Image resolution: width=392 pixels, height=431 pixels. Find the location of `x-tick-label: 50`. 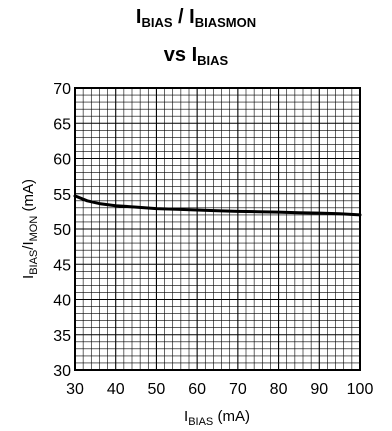

x-tick-label: 50 is located at coordinates (157, 389).